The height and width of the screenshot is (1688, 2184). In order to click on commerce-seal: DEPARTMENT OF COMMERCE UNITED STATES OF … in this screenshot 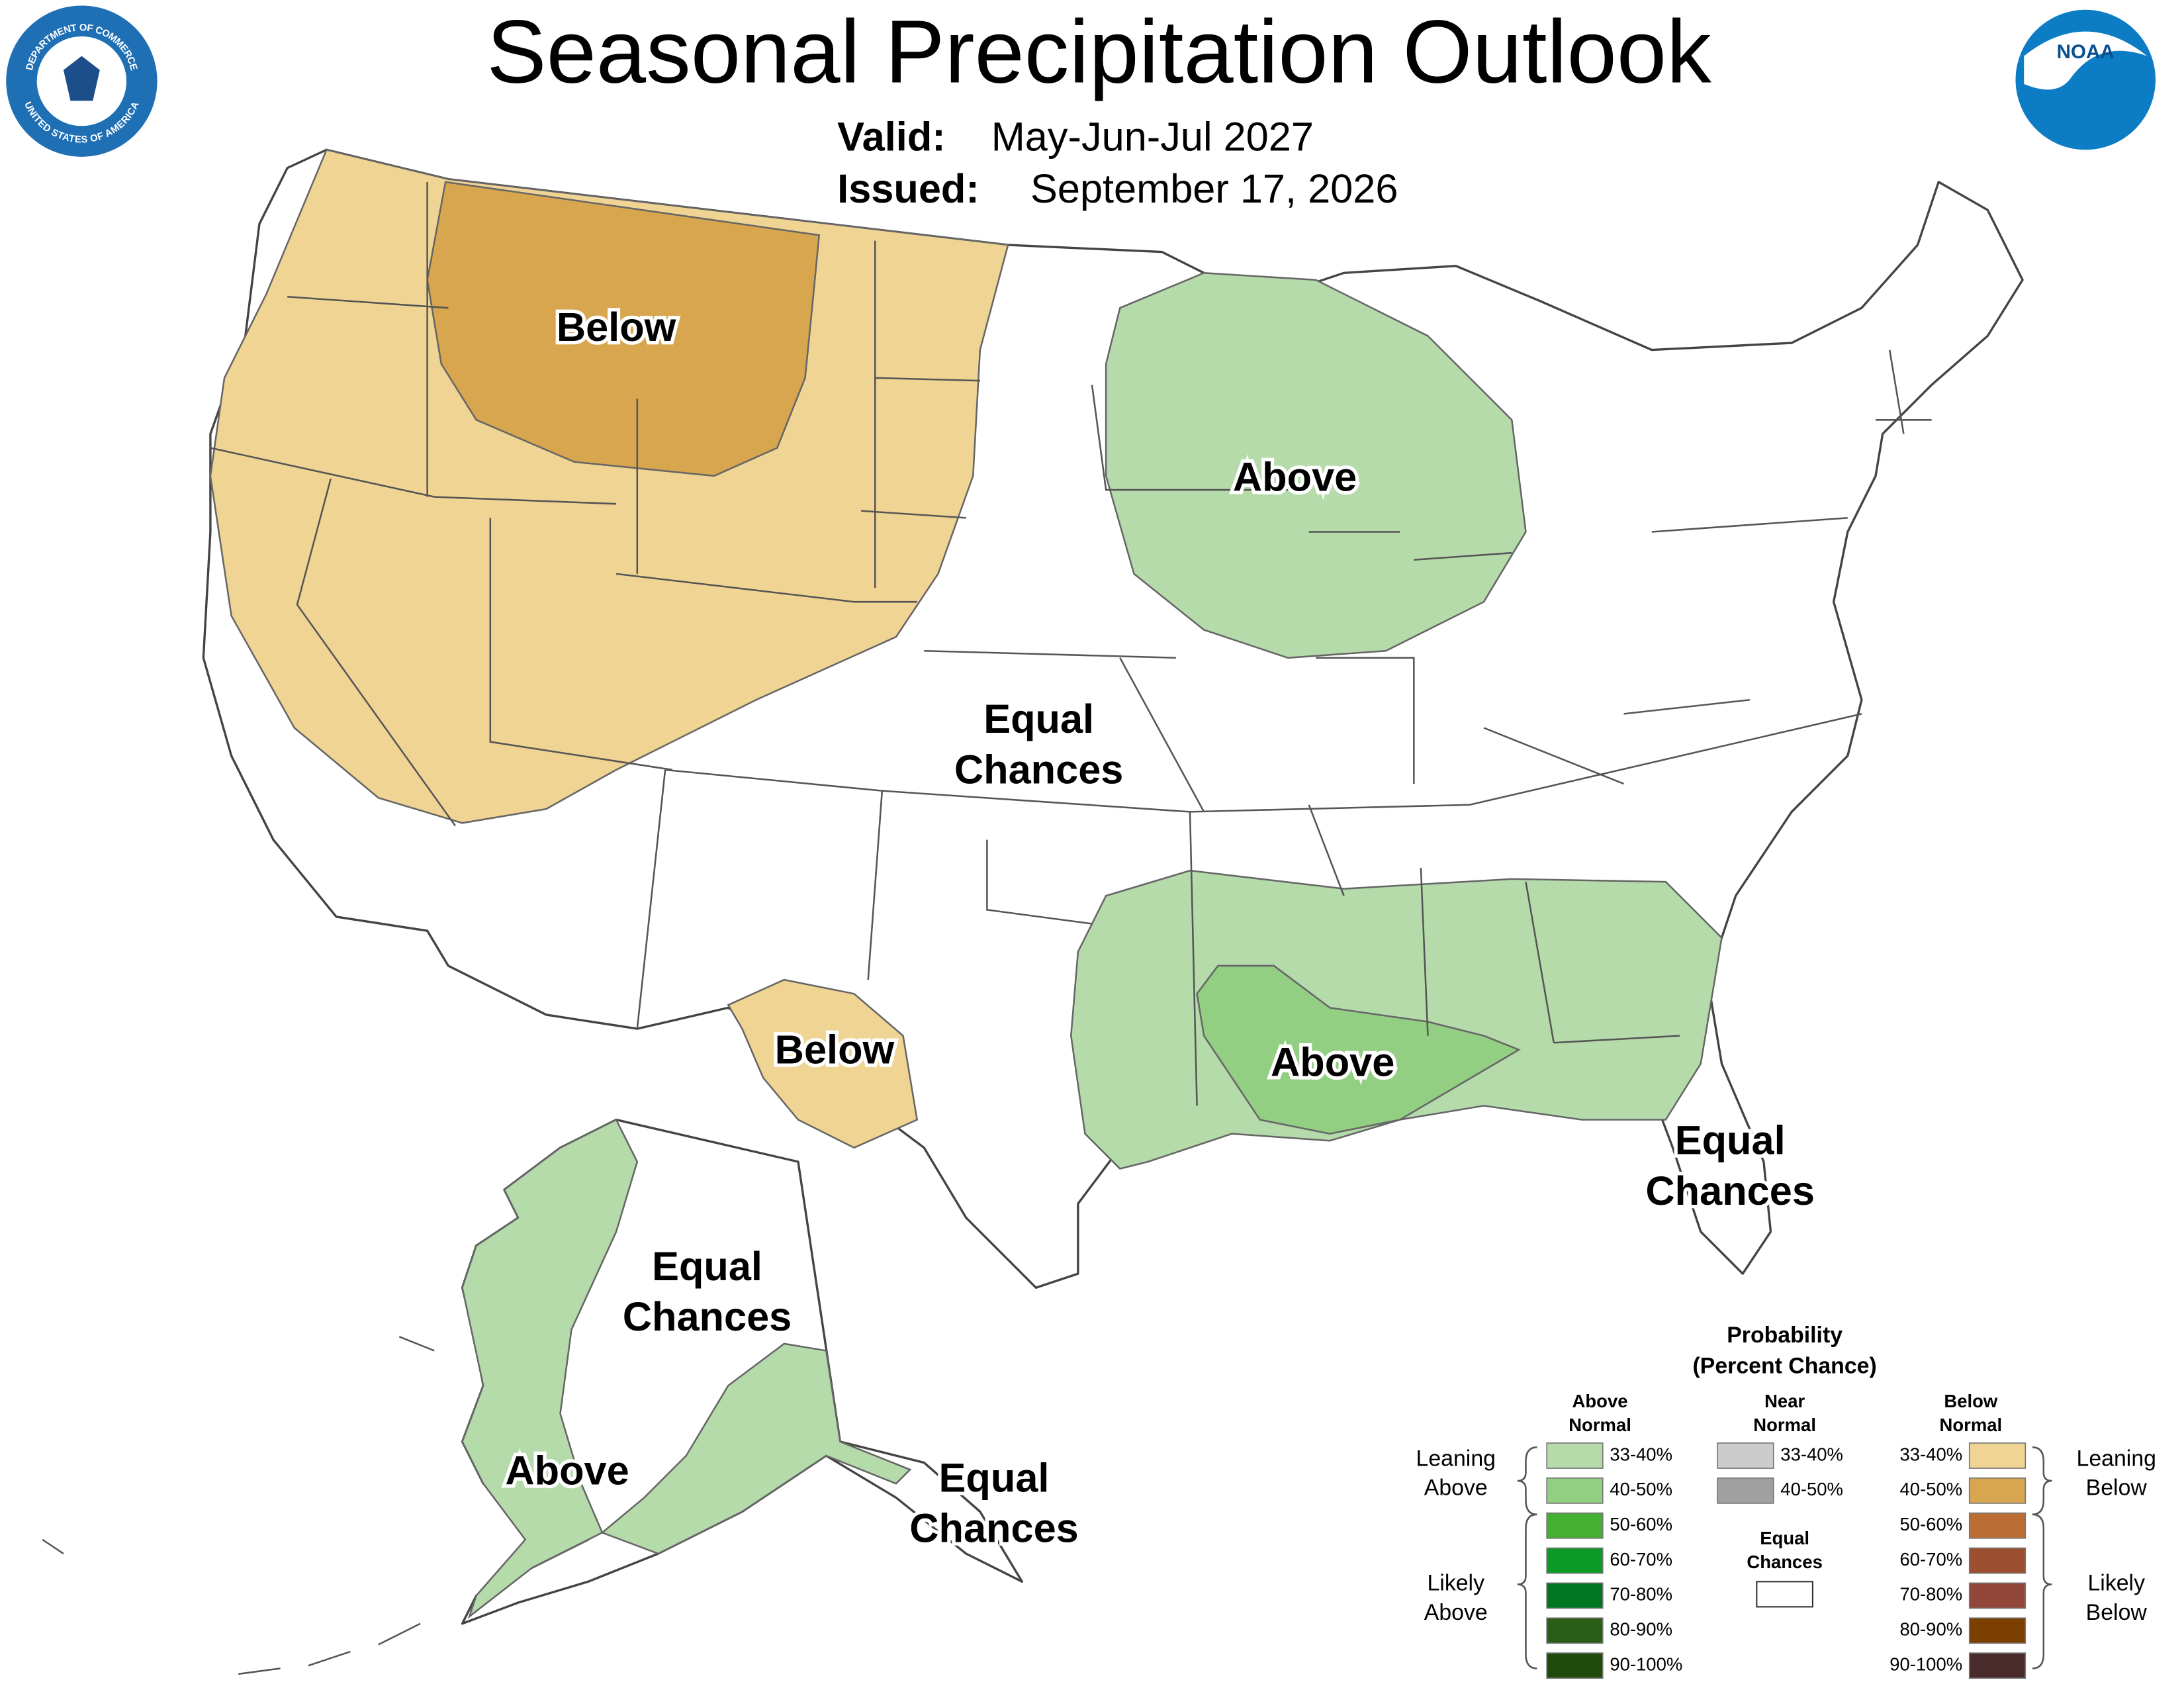, I will do `click(82, 81)`.